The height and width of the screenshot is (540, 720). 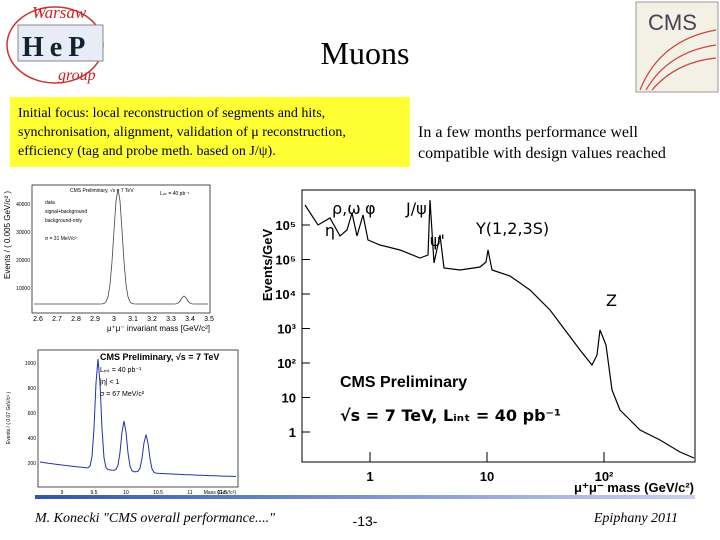 What do you see at coordinates (61, 239) in the screenshot?
I see `legend-entry: σ = 31 MeV/c²` at bounding box center [61, 239].